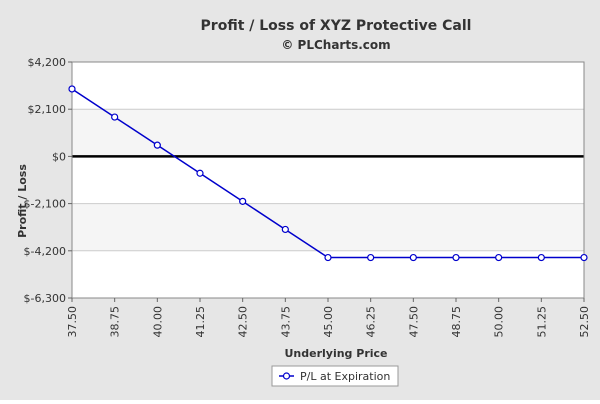  I want to click on legend: P/L at Expiration, so click(335, 376).